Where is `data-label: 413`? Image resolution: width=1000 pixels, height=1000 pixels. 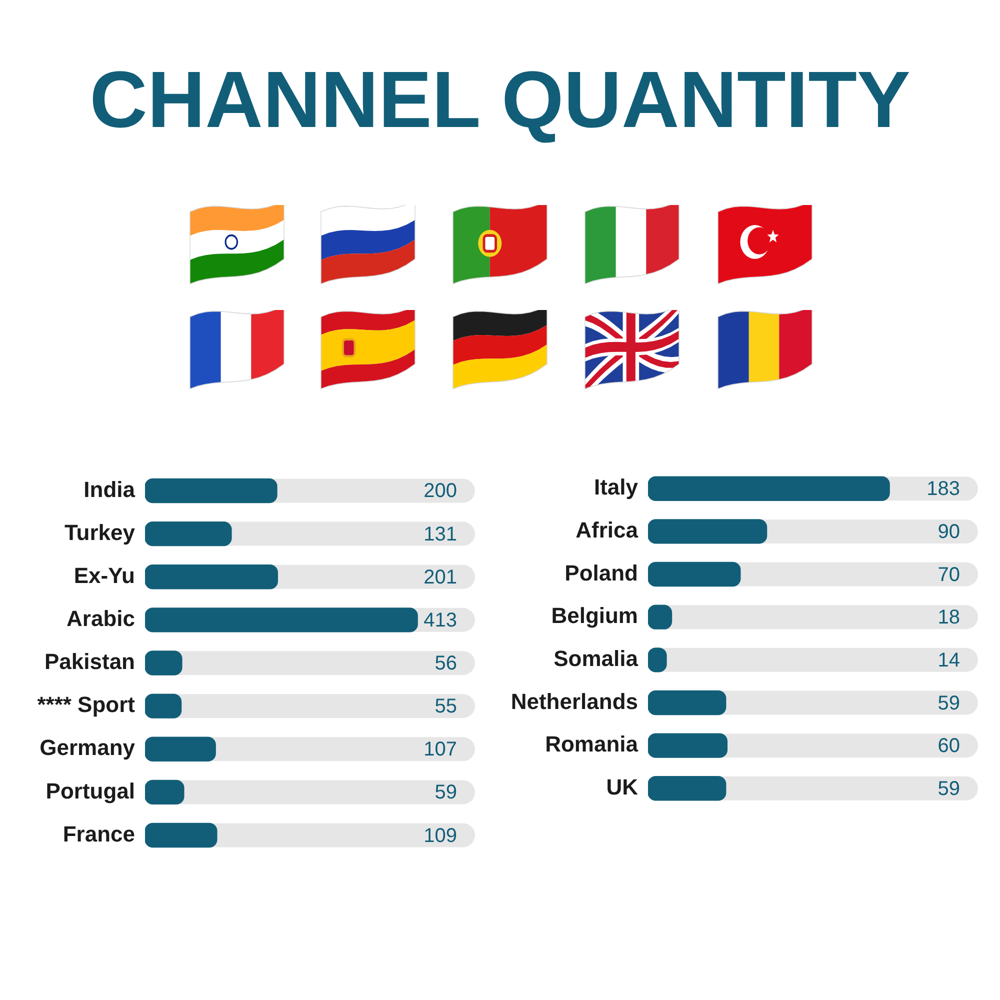
data-label: 413 is located at coordinates (440, 620).